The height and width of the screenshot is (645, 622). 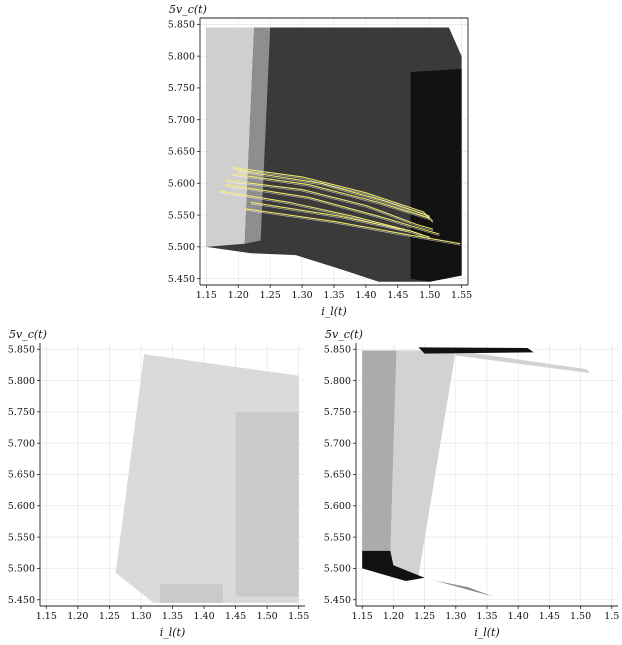 What do you see at coordinates (459, 587) in the screenshot?
I see `region-dark` at bounding box center [459, 587].